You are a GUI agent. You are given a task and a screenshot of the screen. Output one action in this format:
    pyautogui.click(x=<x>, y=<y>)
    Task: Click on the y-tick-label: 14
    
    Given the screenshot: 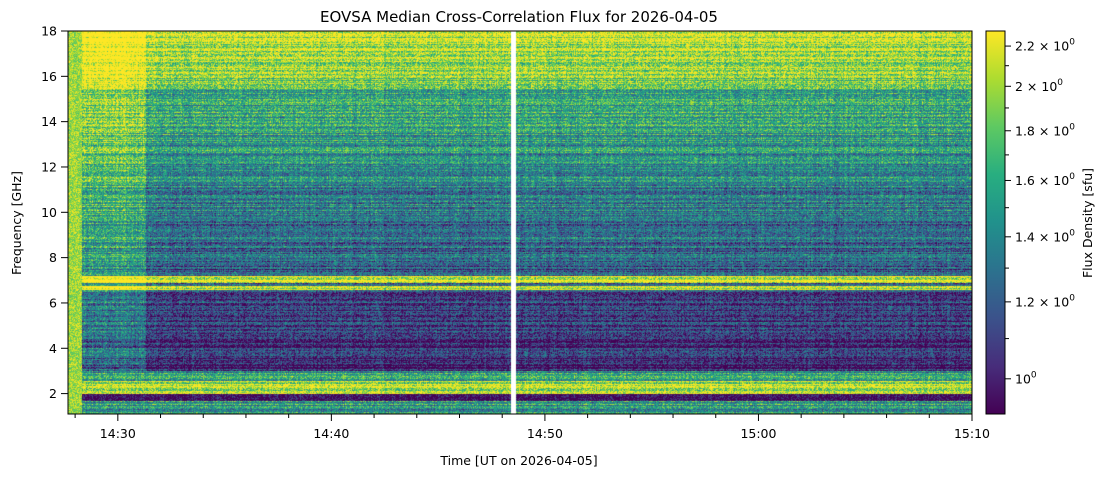 What is the action you would take?
    pyautogui.click(x=49, y=121)
    